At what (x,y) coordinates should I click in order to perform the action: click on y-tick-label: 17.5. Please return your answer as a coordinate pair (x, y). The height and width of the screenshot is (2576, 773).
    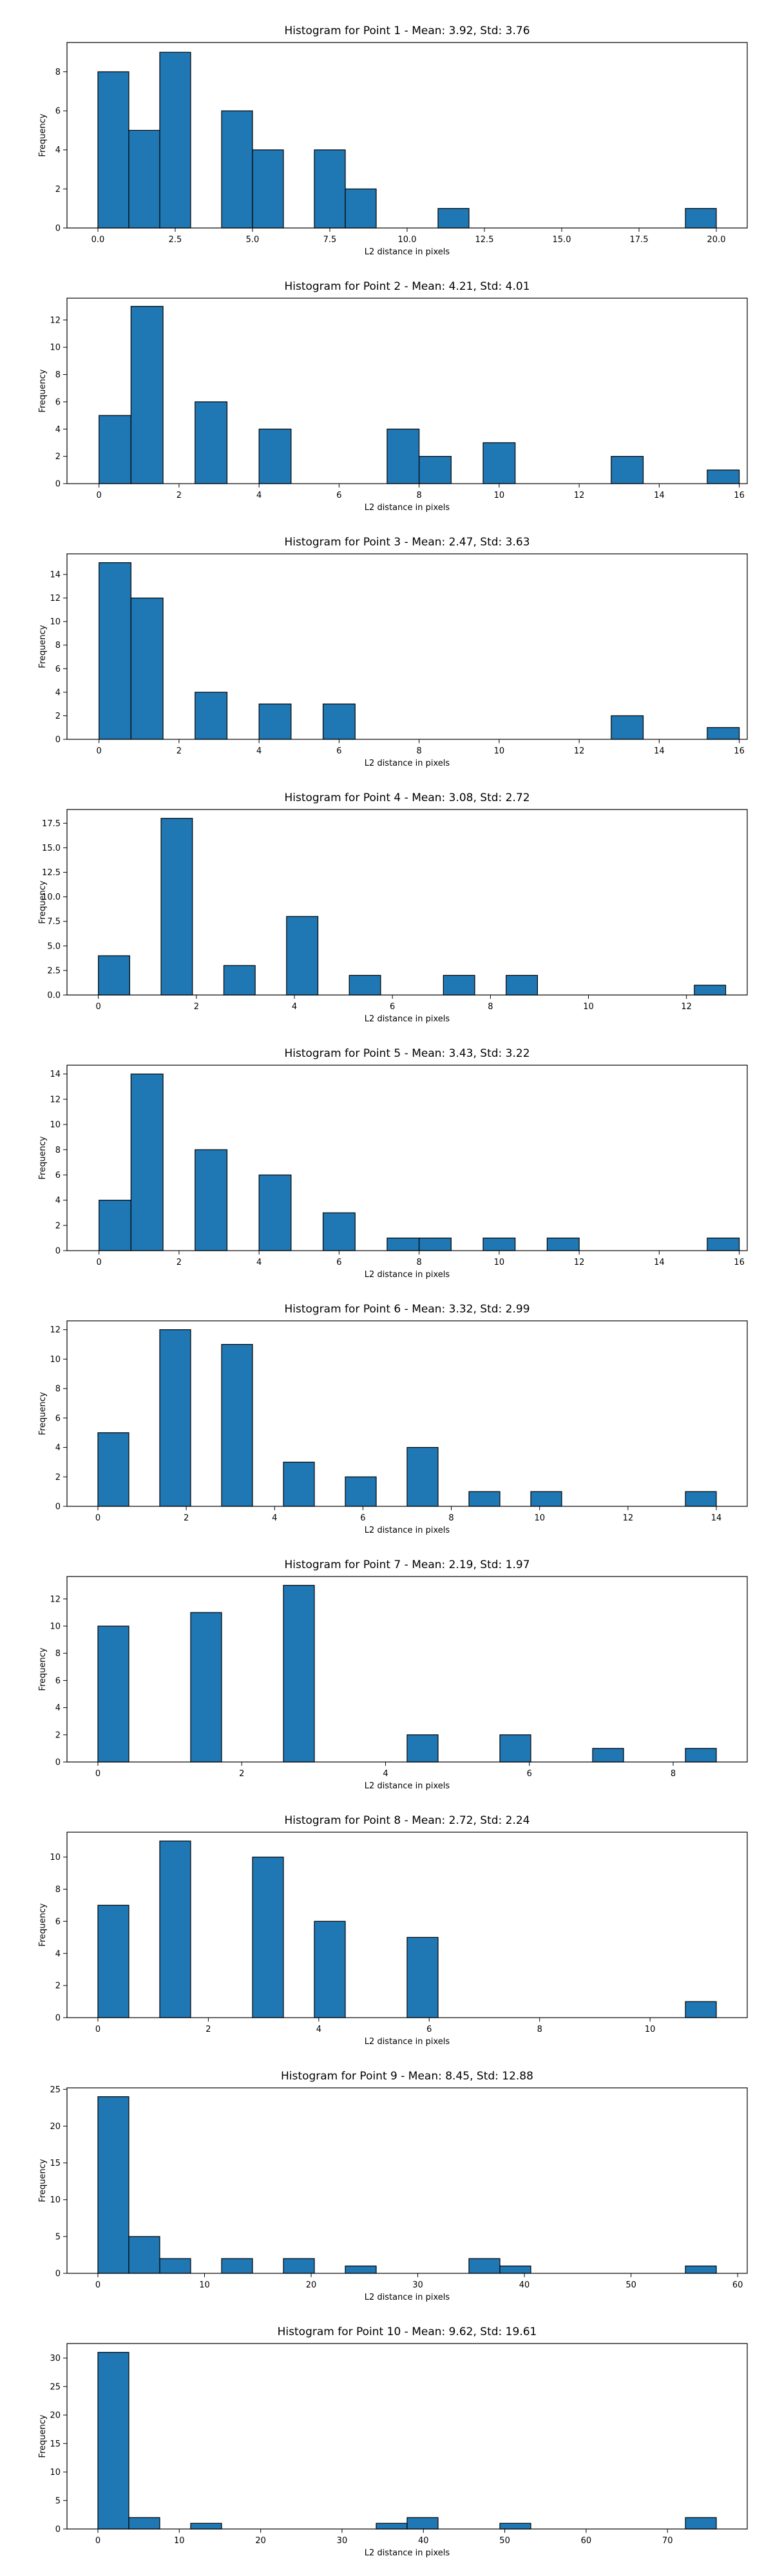
    Looking at the image, I should click on (52, 824).